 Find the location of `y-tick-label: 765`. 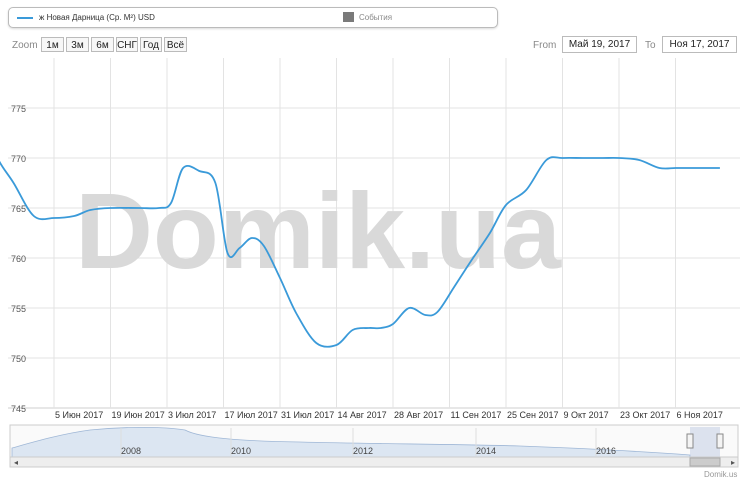

y-tick-label: 765 is located at coordinates (18, 209).